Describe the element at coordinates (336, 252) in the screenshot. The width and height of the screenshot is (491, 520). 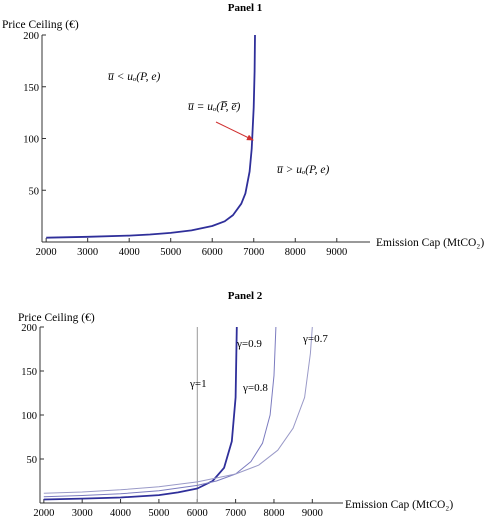
I see `panel-1-x-tick-label-7: 9000` at that location.